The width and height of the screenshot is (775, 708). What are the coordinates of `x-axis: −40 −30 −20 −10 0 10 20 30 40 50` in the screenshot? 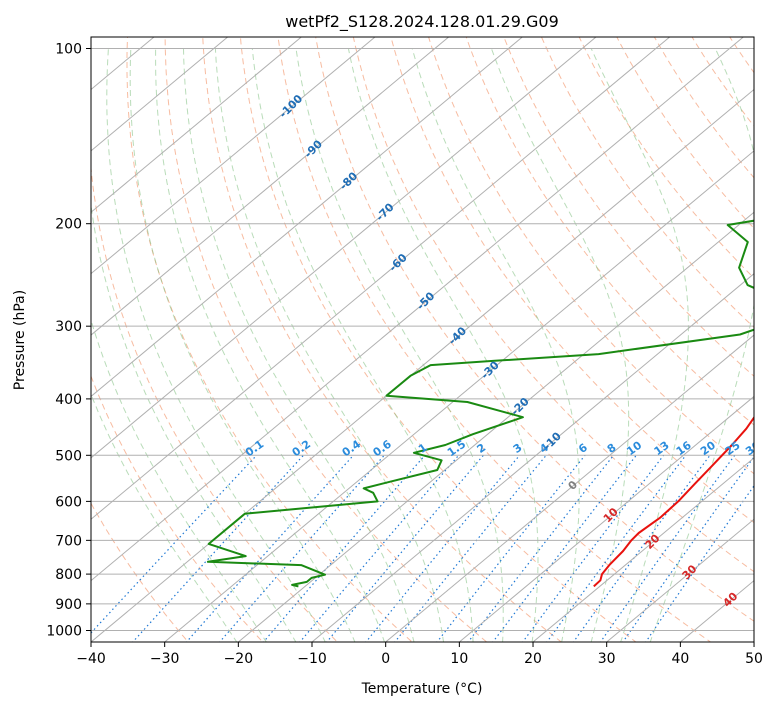 It's located at (419, 654).